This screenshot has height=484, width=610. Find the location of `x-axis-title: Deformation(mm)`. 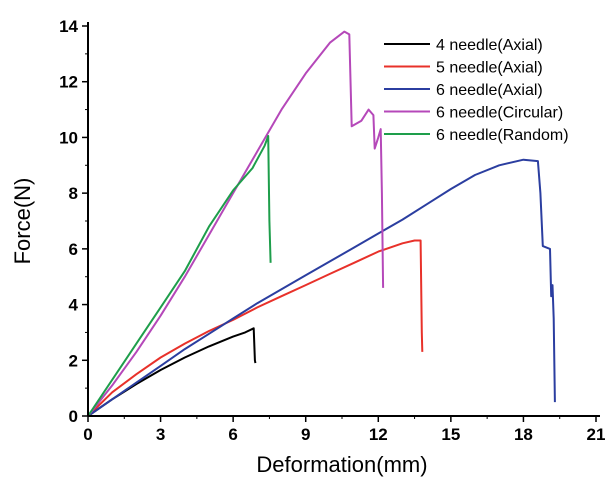

x-axis-title: Deformation(mm) is located at coordinates (341, 464).